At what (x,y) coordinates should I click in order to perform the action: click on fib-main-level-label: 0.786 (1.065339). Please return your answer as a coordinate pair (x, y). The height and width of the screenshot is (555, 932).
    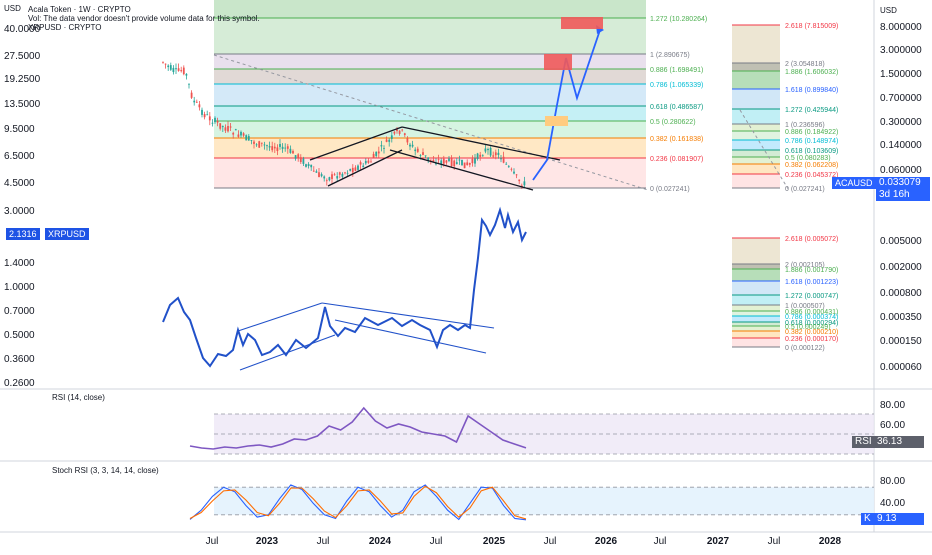
    Looking at the image, I should click on (676, 85).